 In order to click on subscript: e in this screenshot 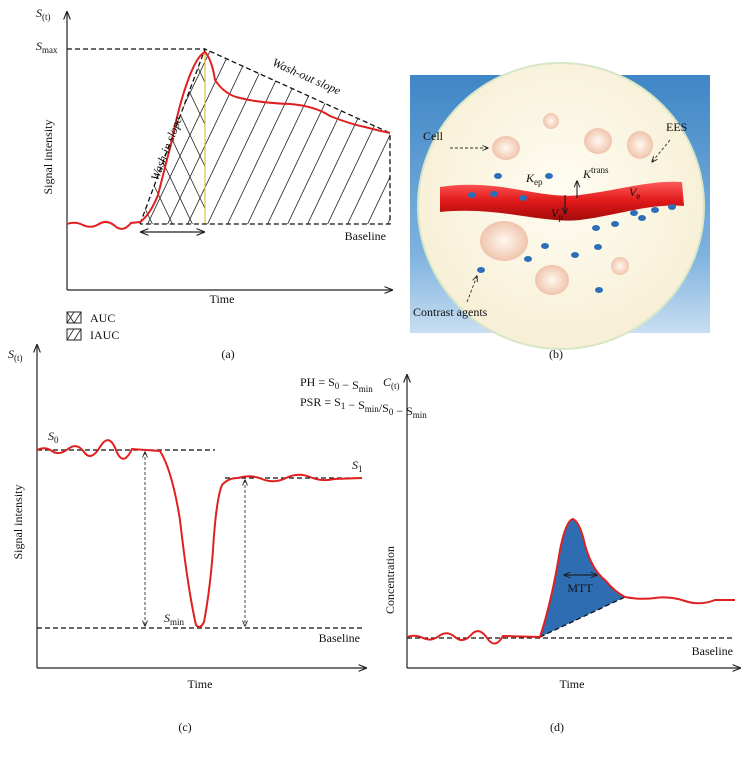, I will do `click(638, 196)`.